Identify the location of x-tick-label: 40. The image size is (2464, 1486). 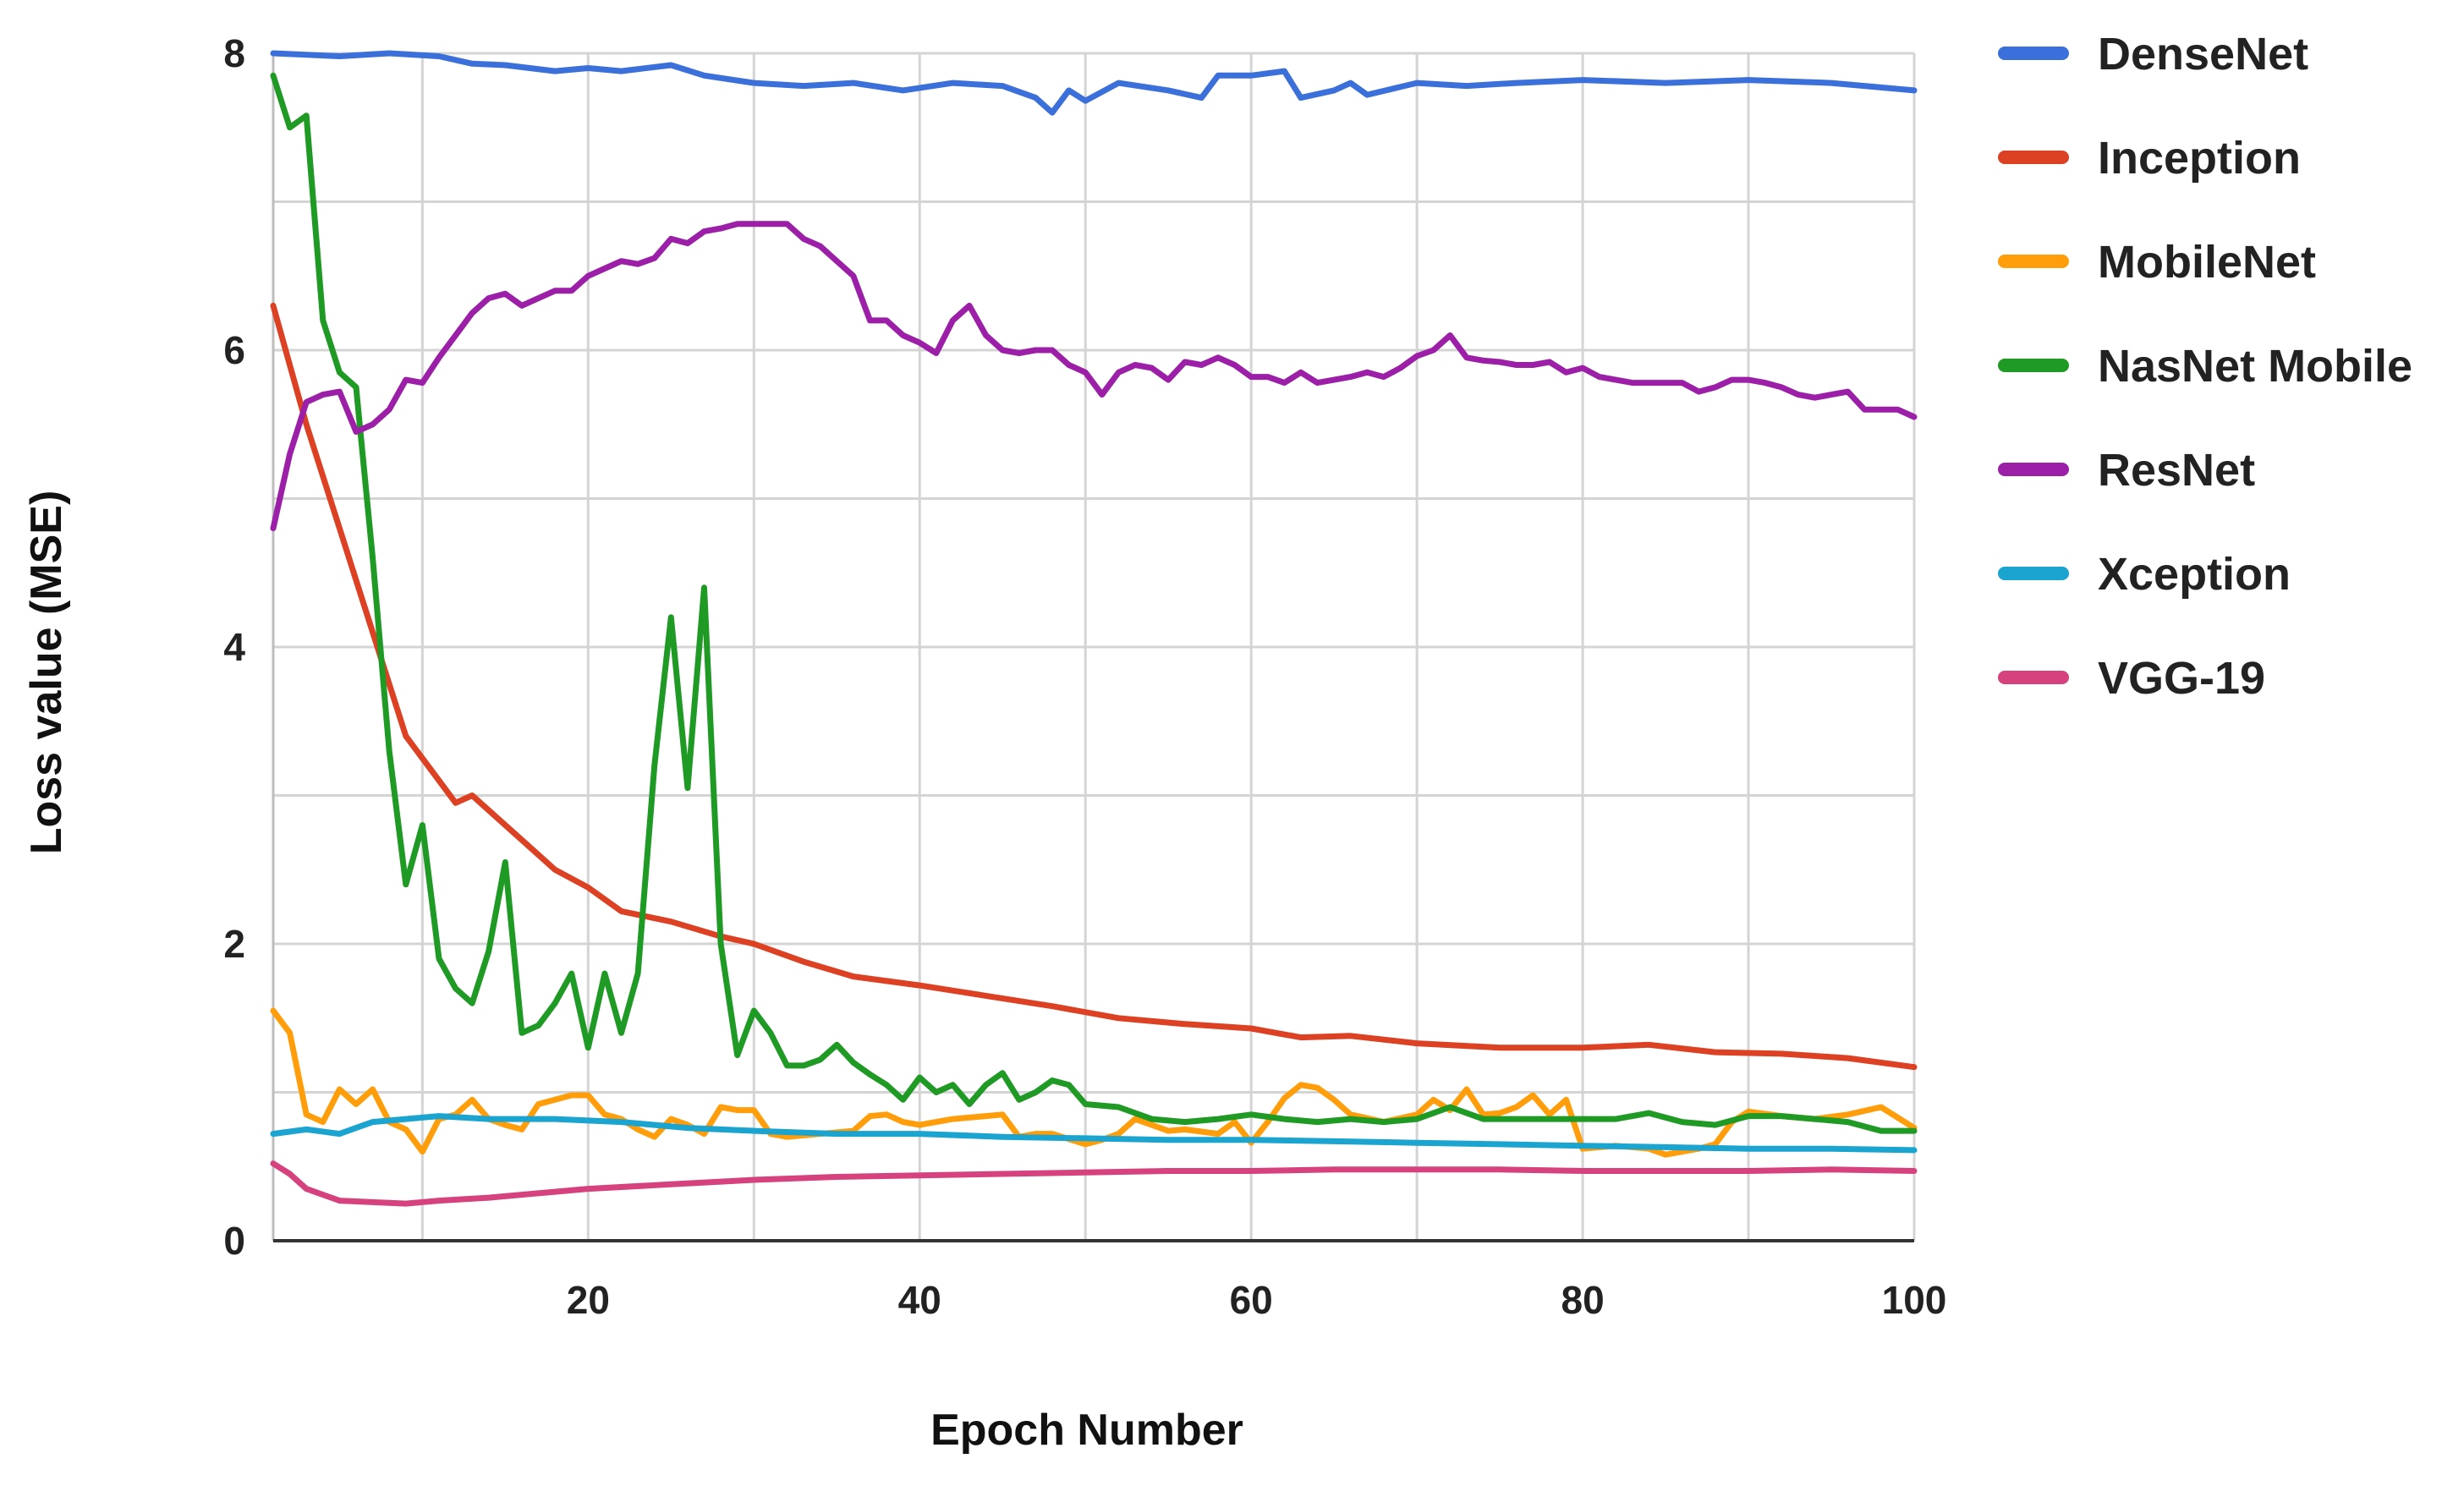
(919, 1300).